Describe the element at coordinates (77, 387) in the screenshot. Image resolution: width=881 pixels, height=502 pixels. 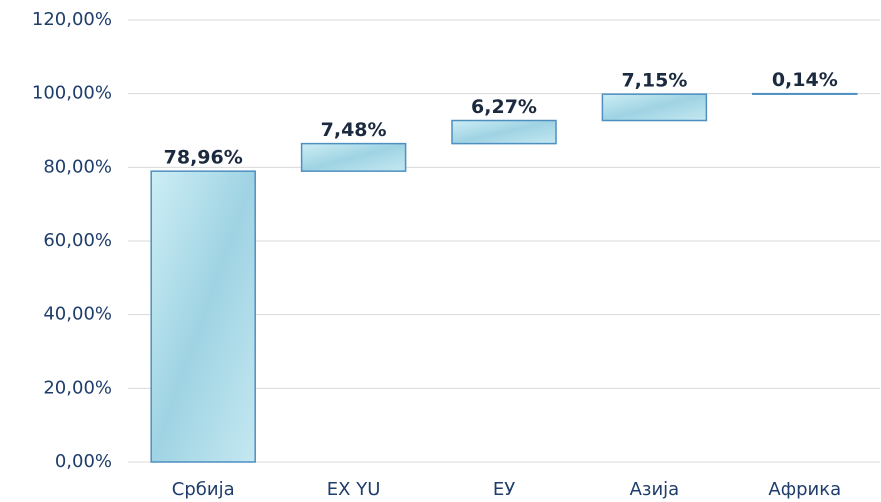
I see `y-tick-label: 20,00%` at that location.